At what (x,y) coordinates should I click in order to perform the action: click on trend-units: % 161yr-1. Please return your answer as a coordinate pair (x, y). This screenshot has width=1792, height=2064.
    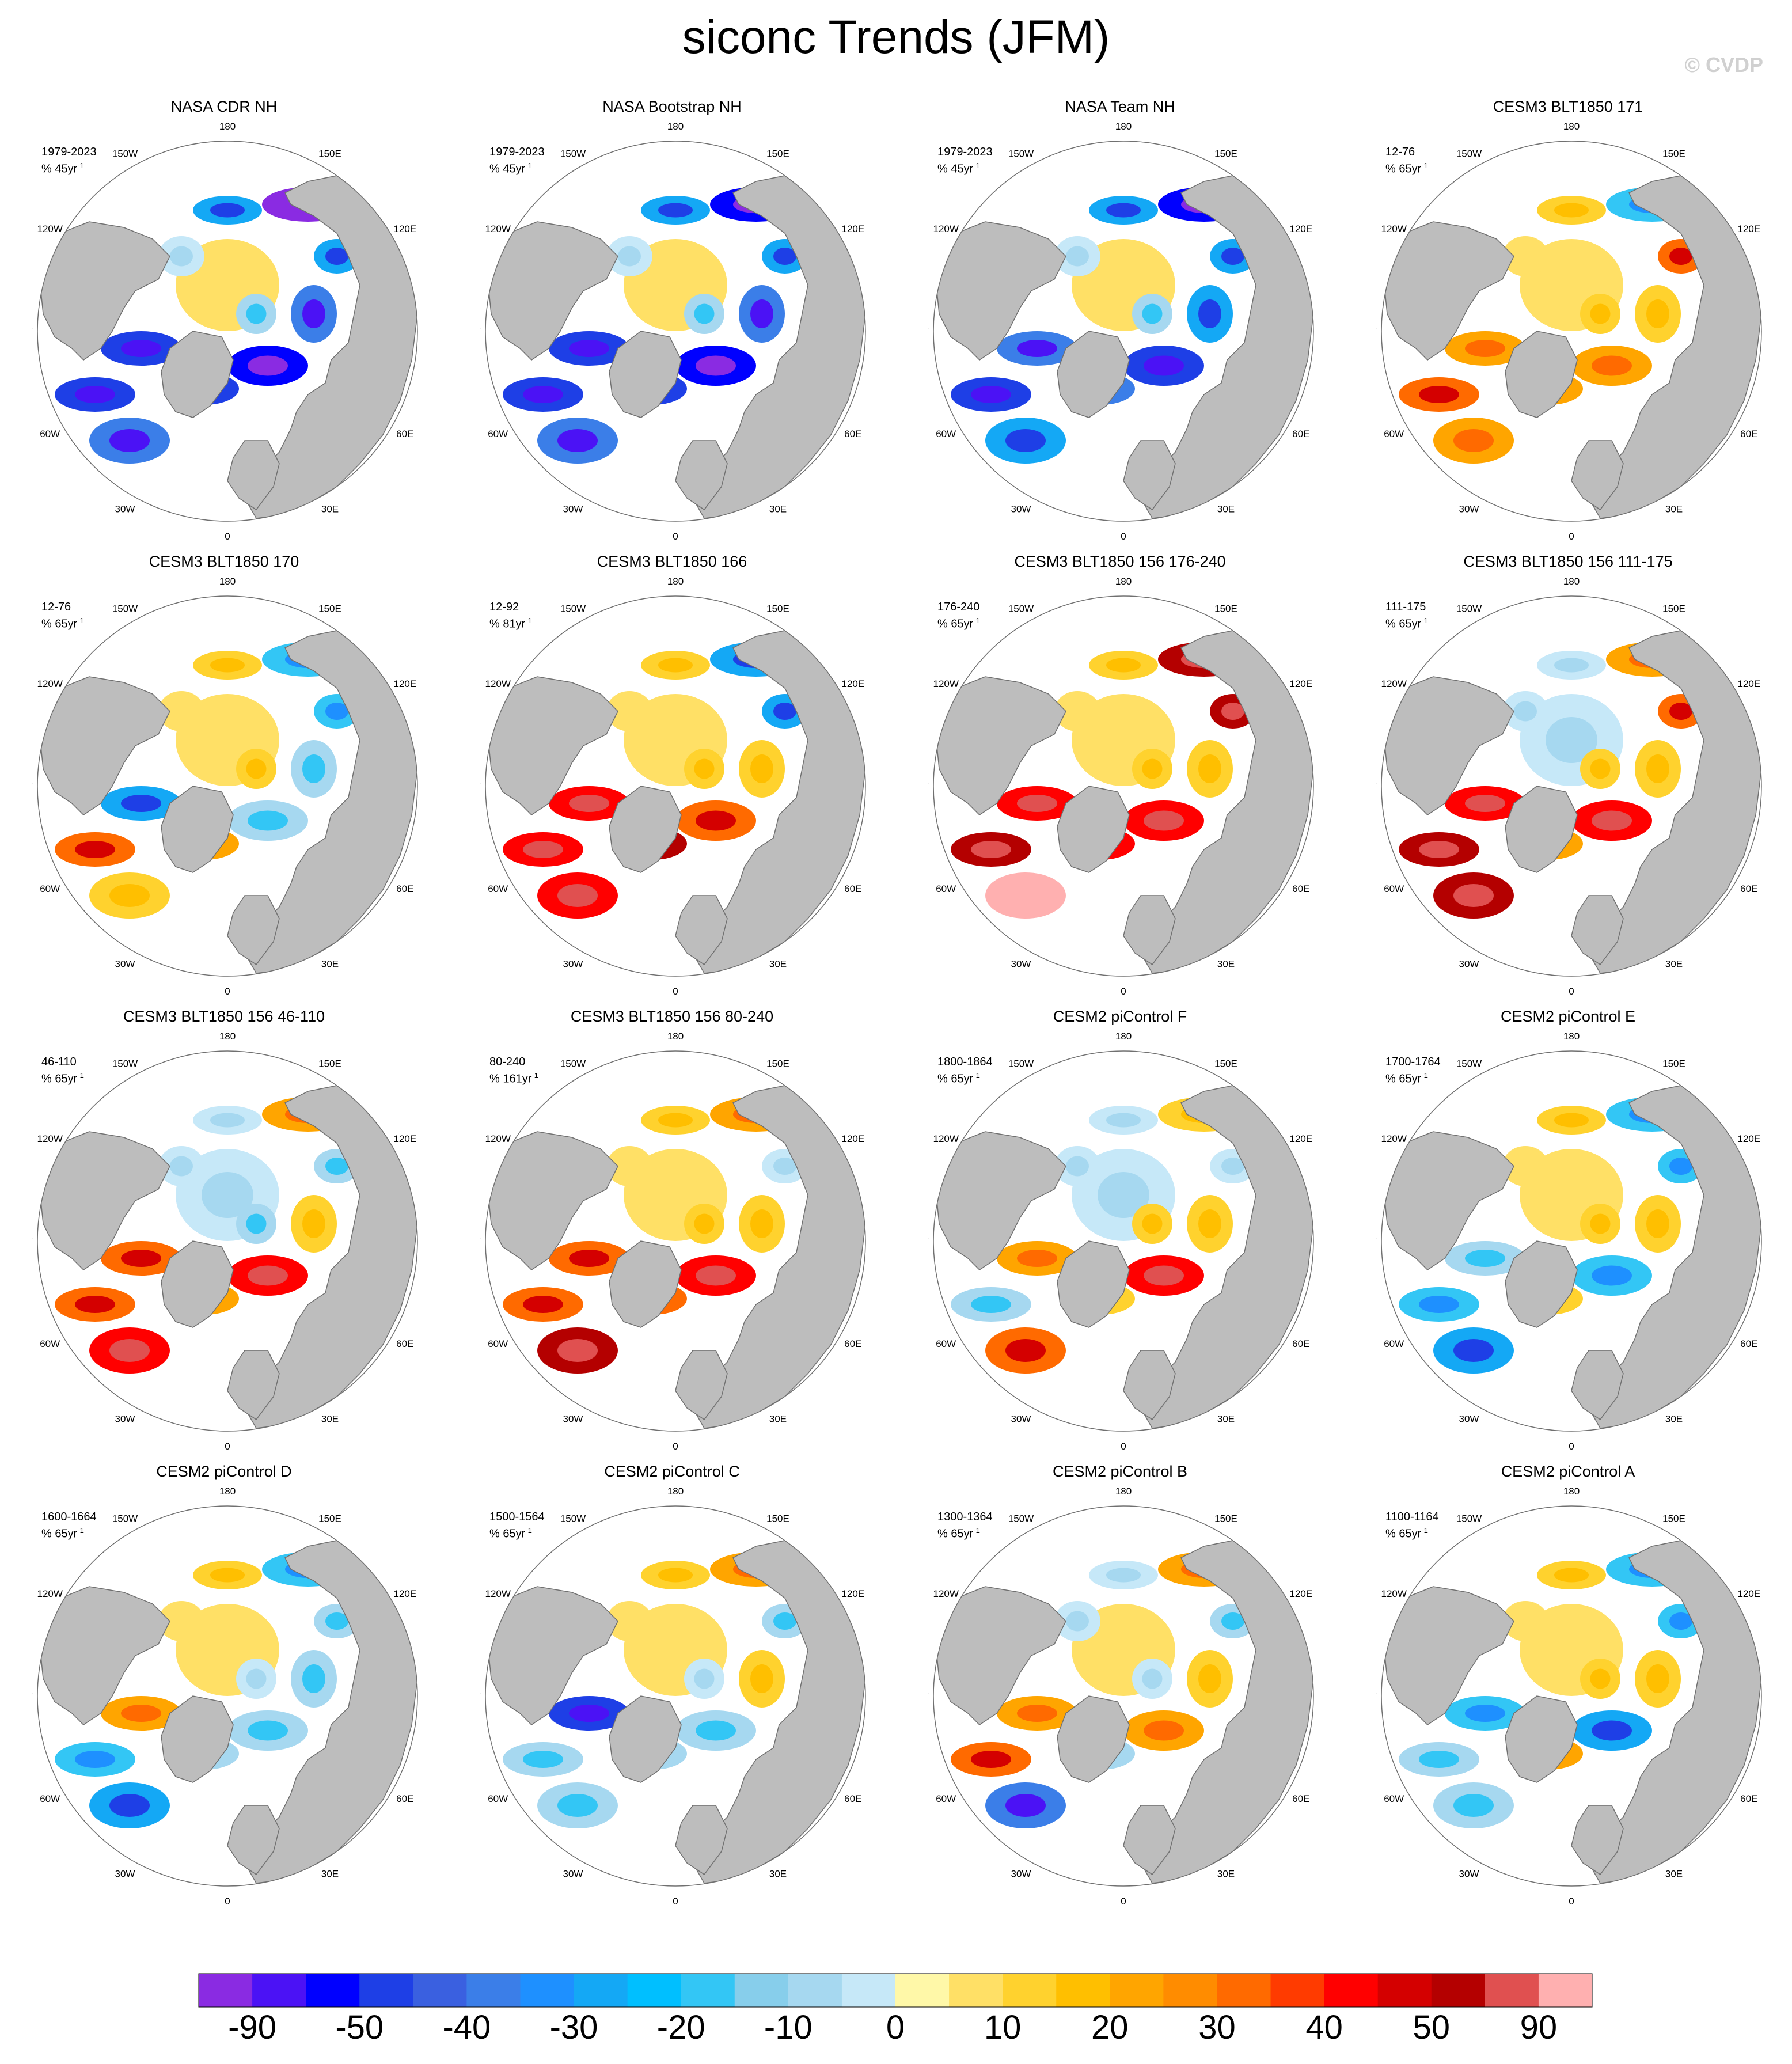
    Looking at the image, I should click on (513, 1078).